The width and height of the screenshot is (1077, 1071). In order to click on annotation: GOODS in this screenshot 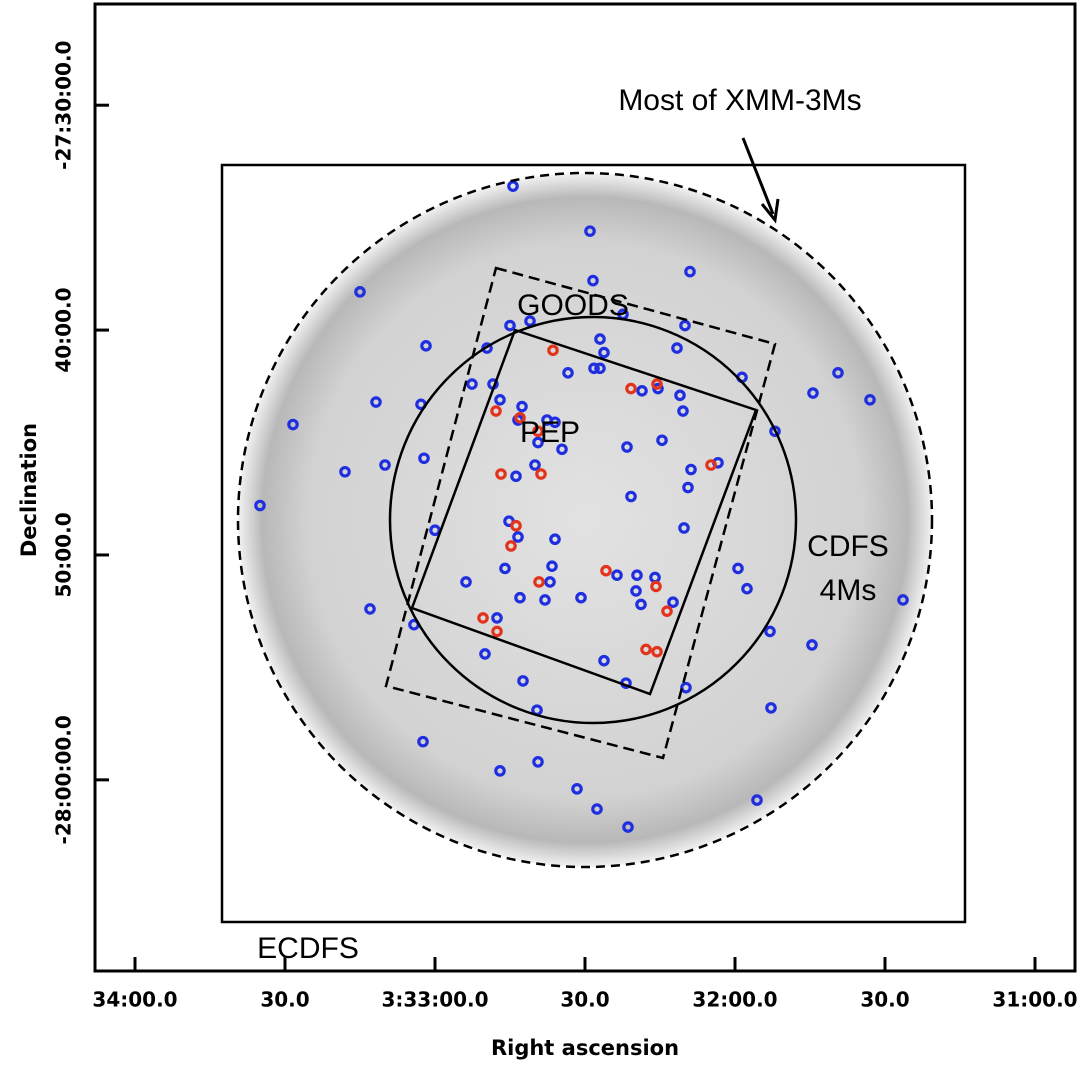, I will do `click(573, 305)`.